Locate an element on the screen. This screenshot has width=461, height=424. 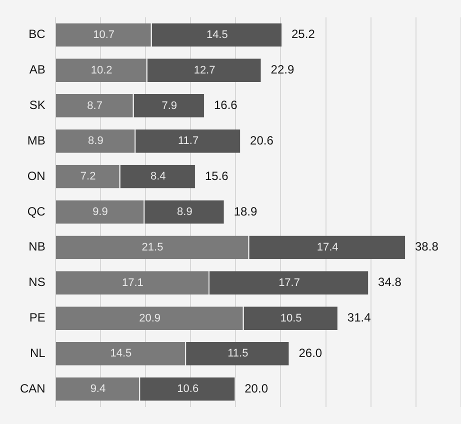
y-tick-label: NS is located at coordinates (37, 282).